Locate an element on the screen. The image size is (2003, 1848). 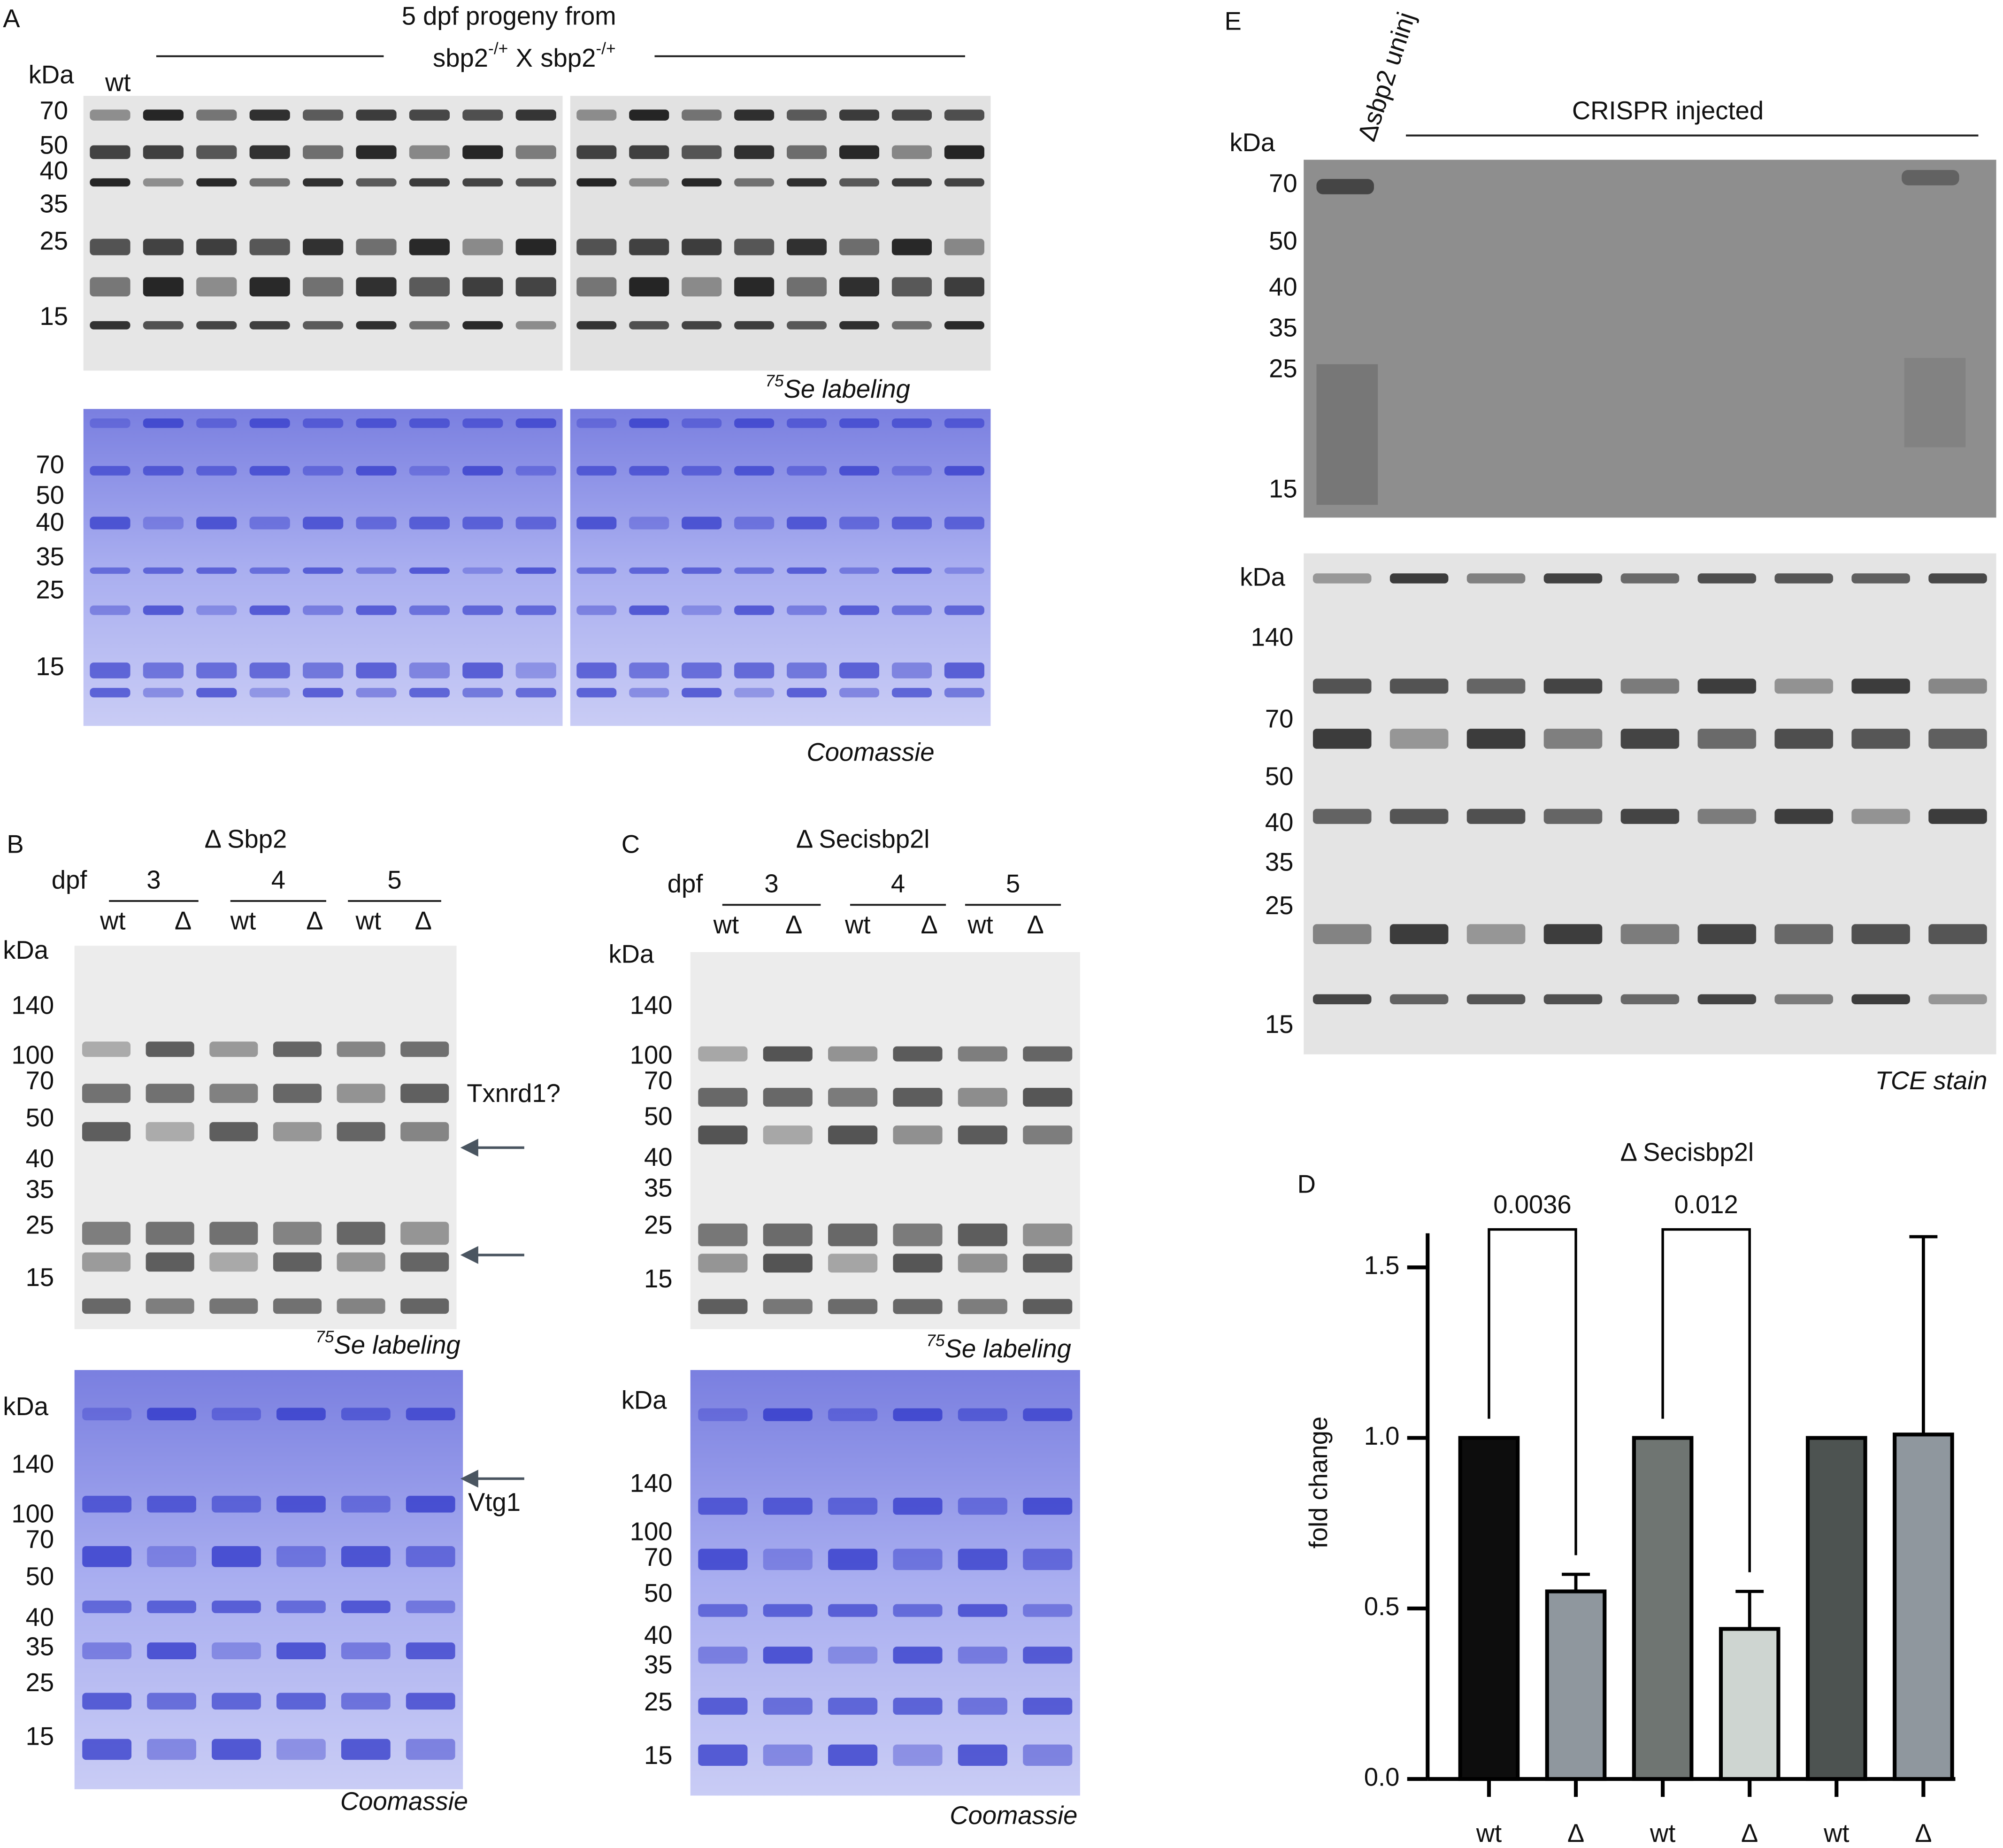
day-label: 3 is located at coordinates (771, 884).